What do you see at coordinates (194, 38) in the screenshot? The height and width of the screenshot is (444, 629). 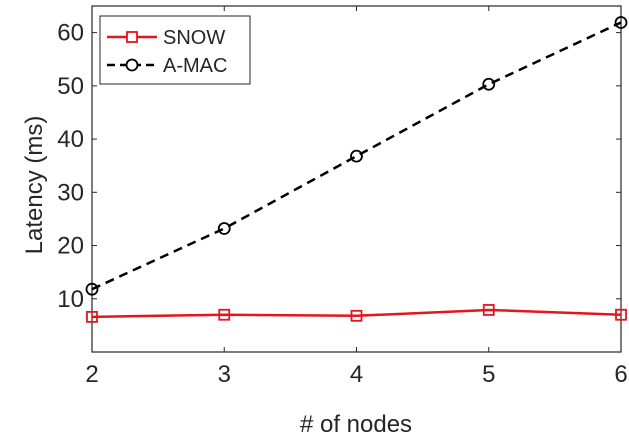 I see `legend-label-snow: SNOW` at bounding box center [194, 38].